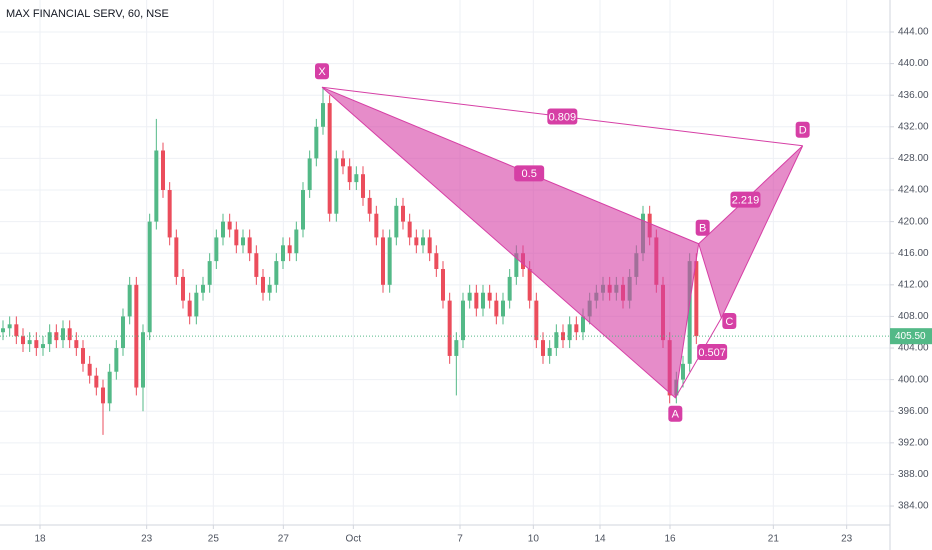 The height and width of the screenshot is (550, 932). What do you see at coordinates (40, 539) in the screenshot?
I see `x-tick-label: 18` at bounding box center [40, 539].